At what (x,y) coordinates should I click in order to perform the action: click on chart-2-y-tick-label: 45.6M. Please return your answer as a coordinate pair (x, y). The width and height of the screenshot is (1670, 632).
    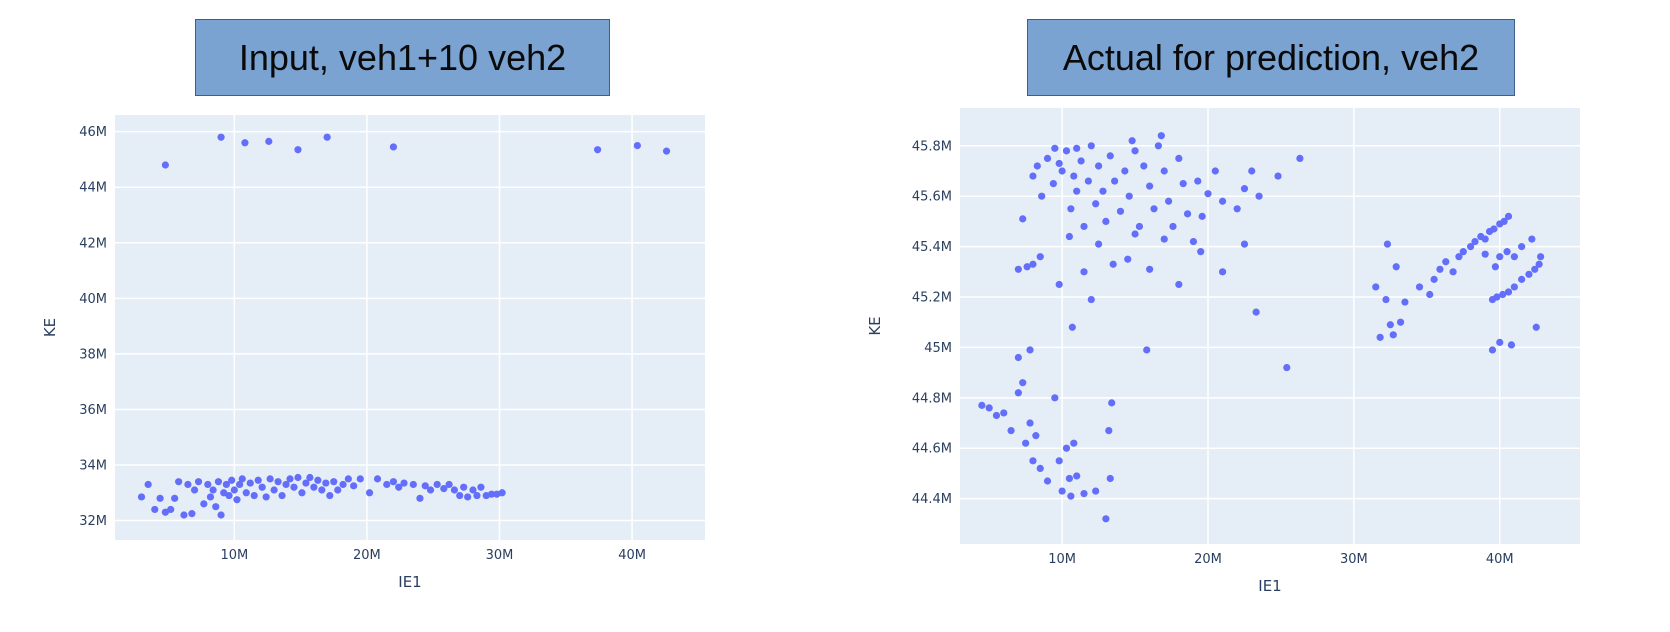
    Looking at the image, I should click on (932, 197).